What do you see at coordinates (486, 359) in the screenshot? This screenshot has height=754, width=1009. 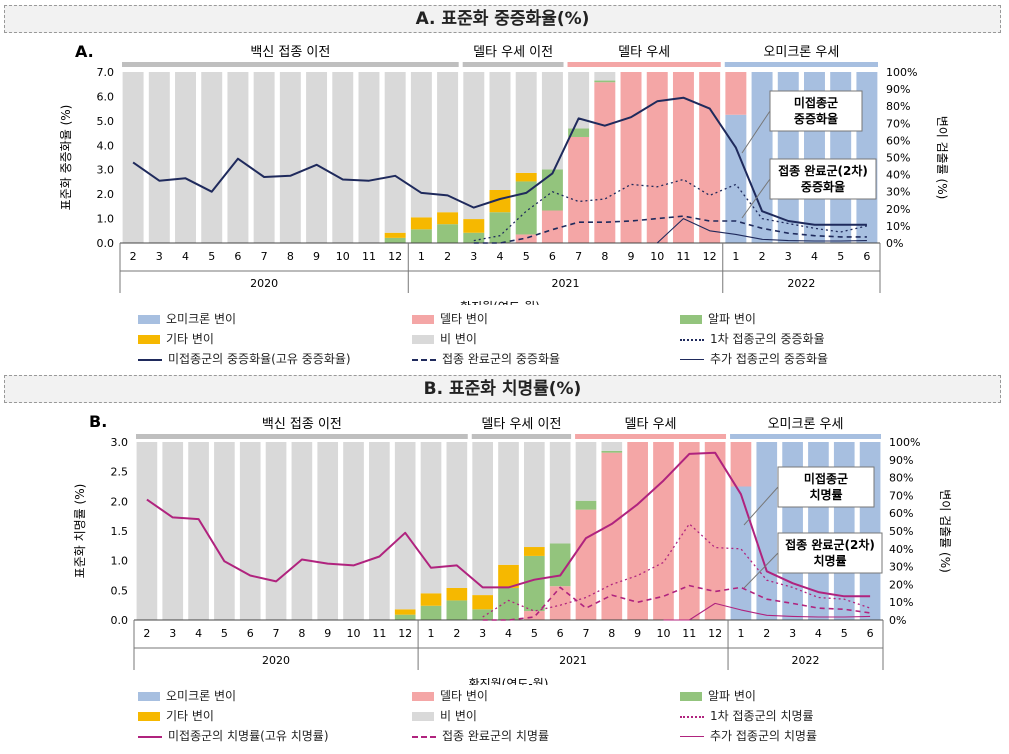 I see `legend-item: 접종 완료군의 중증화율` at bounding box center [486, 359].